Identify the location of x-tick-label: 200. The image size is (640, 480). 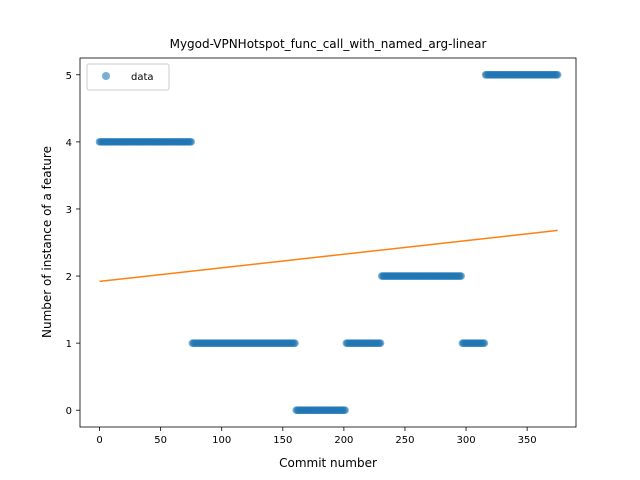
(343, 440).